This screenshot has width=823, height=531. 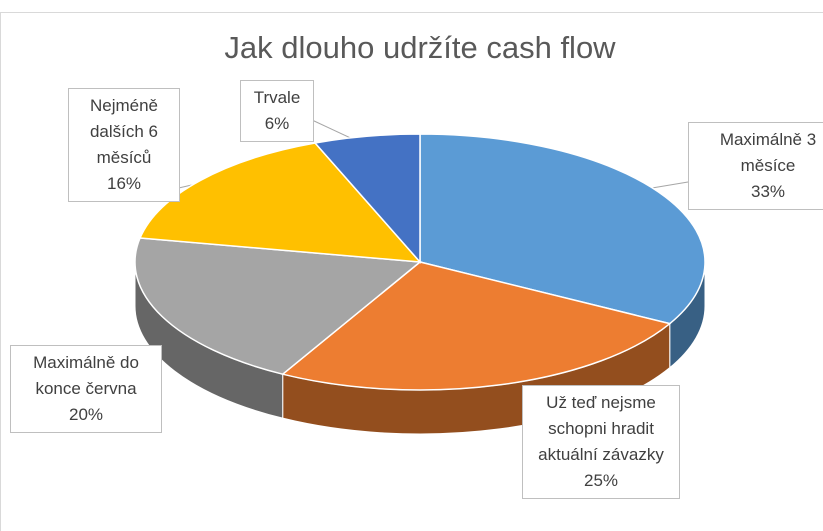 What do you see at coordinates (601, 480) in the screenshot?
I see `value-label: 25%` at bounding box center [601, 480].